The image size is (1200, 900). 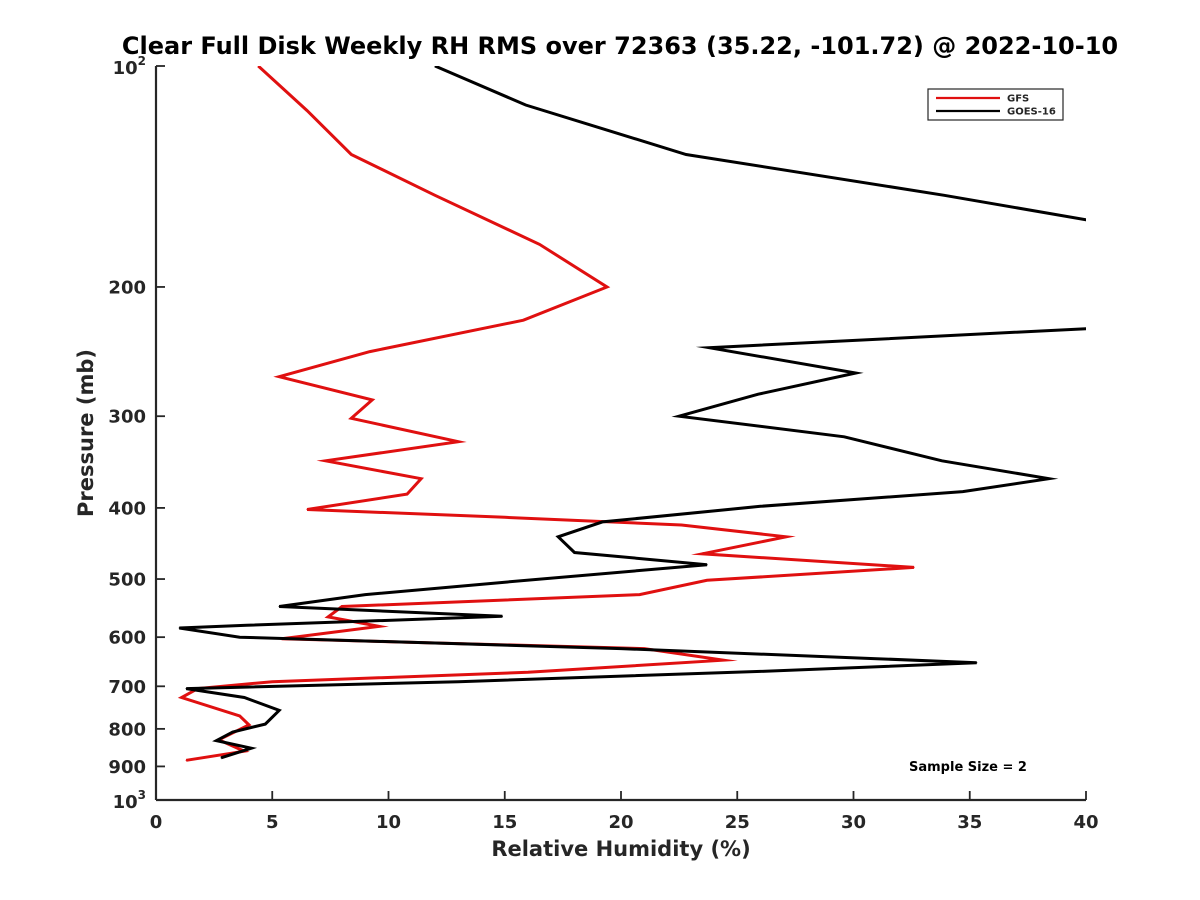 I want to click on y-tick-label: 300, so click(x=127, y=417).